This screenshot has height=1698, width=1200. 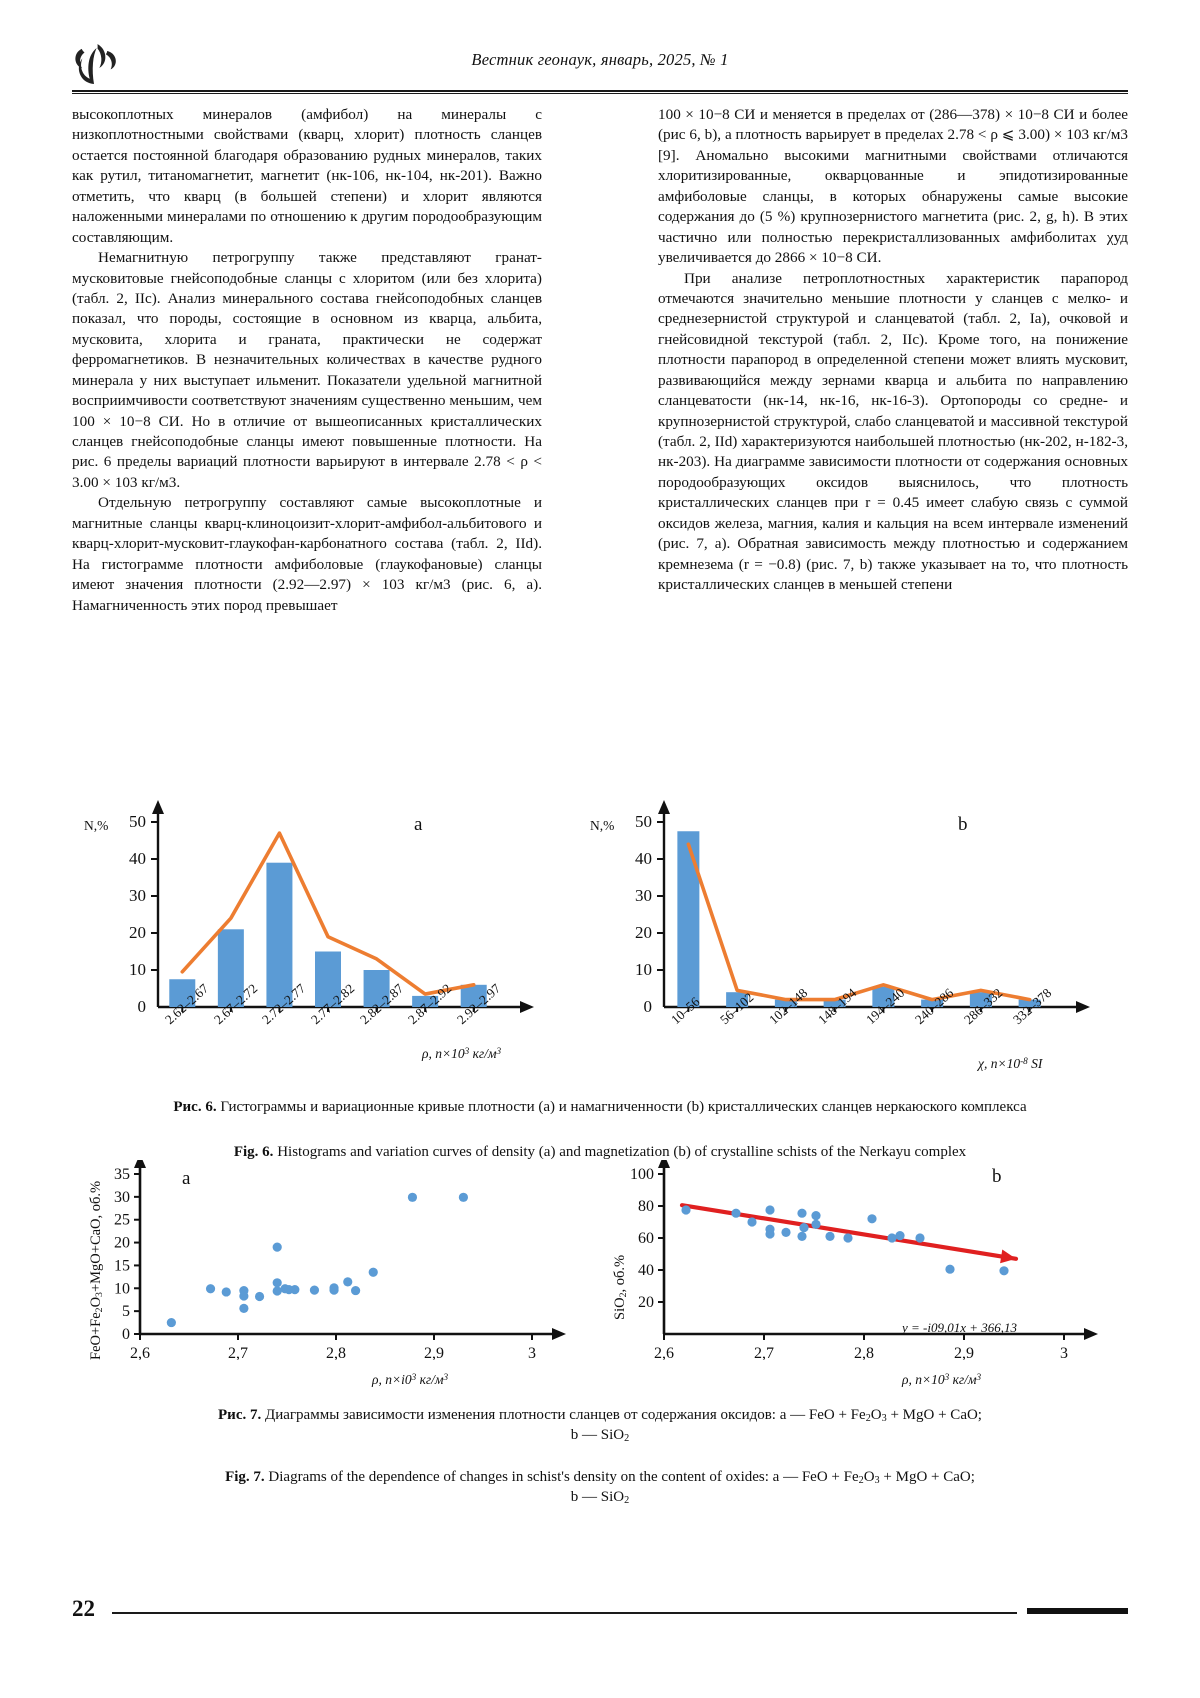 I want to click on fig7b-ylabel: SiO2, об.%, so click(x=621, y=1287).